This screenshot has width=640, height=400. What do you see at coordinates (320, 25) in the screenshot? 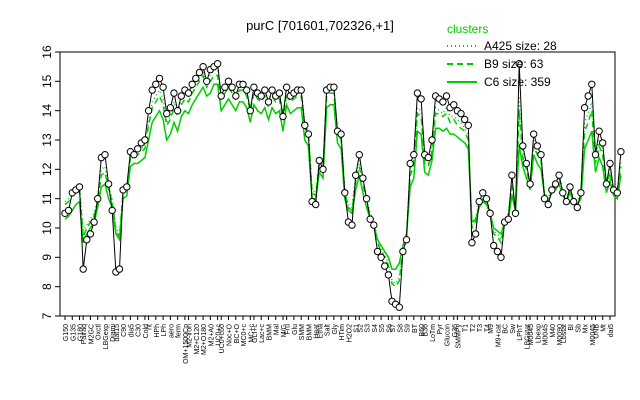
I see `chart-title: purC [701601,702326,+1]` at bounding box center [320, 25].